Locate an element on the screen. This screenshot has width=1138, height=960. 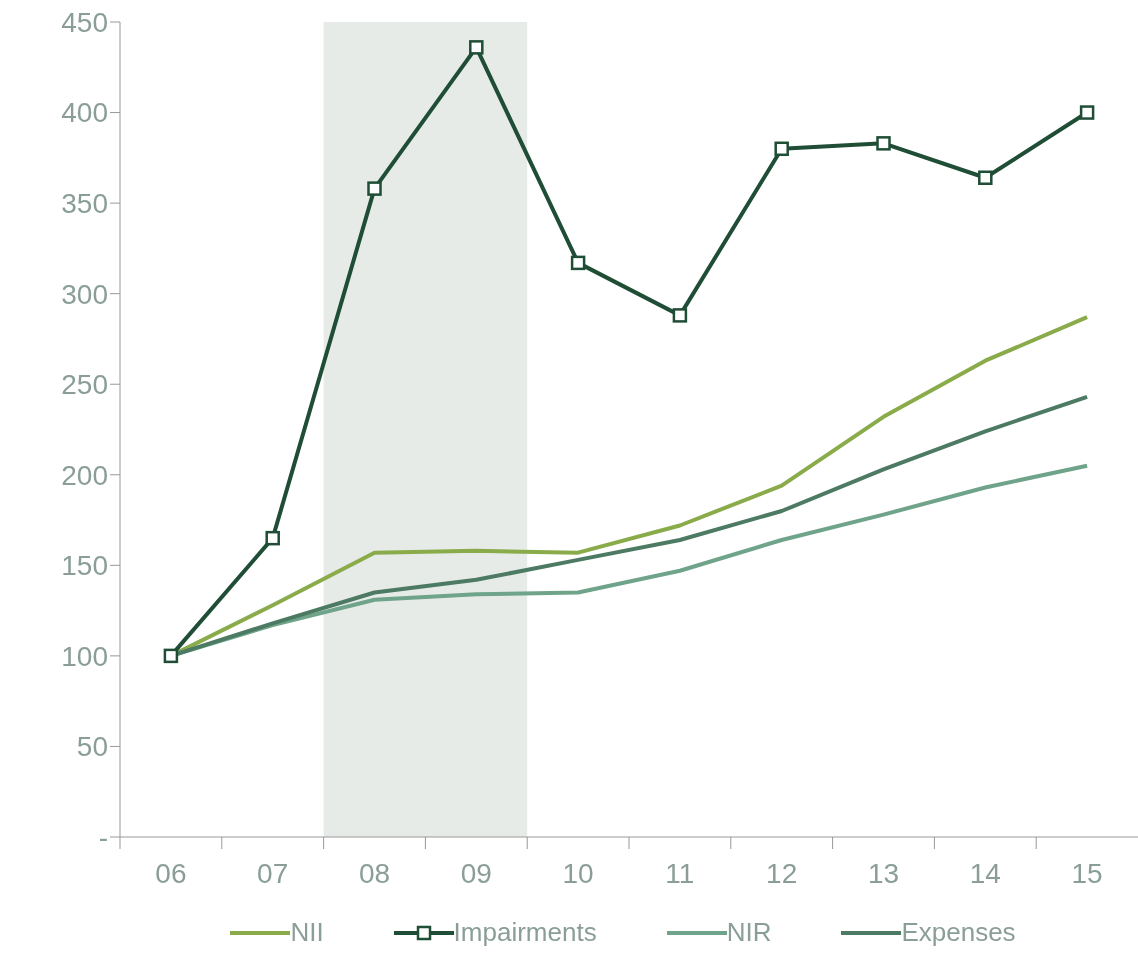
y-tick-label: 350 is located at coordinates (84, 204).